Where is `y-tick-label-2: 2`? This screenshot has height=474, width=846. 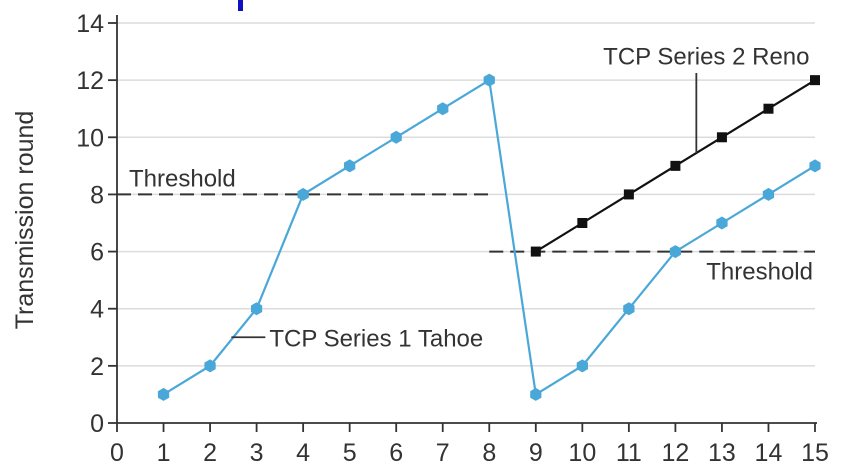 y-tick-label-2: 2 is located at coordinates (97, 367).